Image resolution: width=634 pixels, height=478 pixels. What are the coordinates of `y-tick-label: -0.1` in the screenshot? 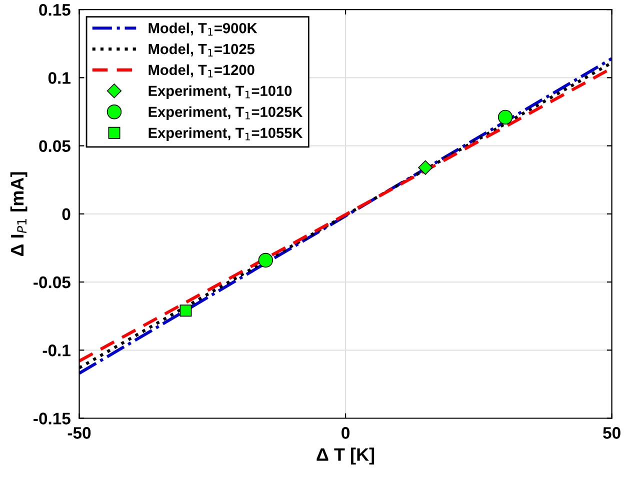 It's located at (56, 350).